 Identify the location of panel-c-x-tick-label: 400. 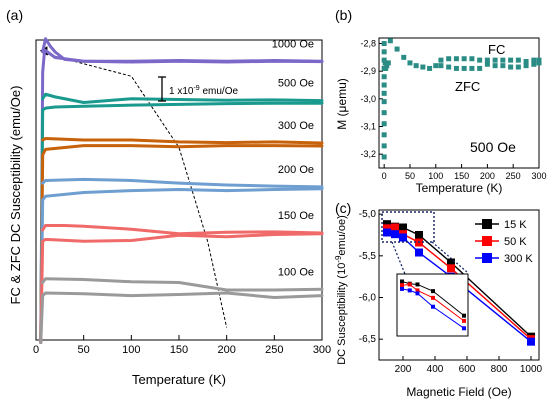
(435, 369).